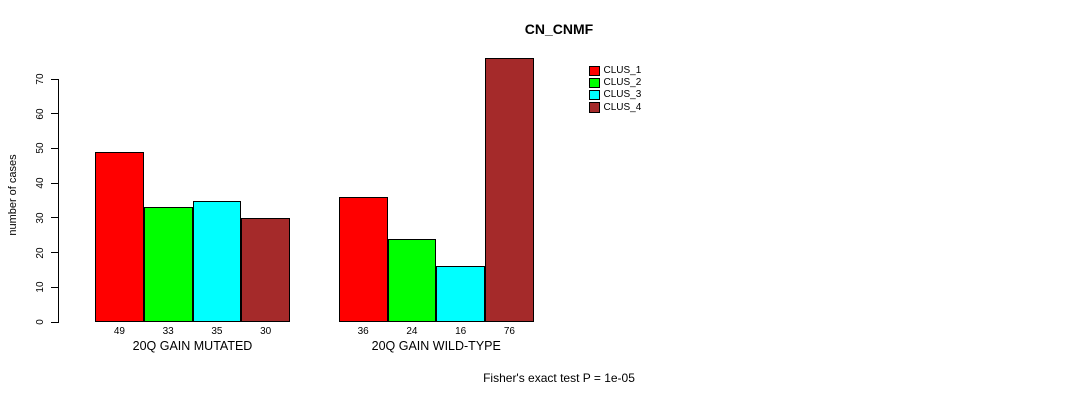 The width and height of the screenshot is (1090, 400). Describe the element at coordinates (119, 331) in the screenshot. I see `bar-value-label: 49` at that location.